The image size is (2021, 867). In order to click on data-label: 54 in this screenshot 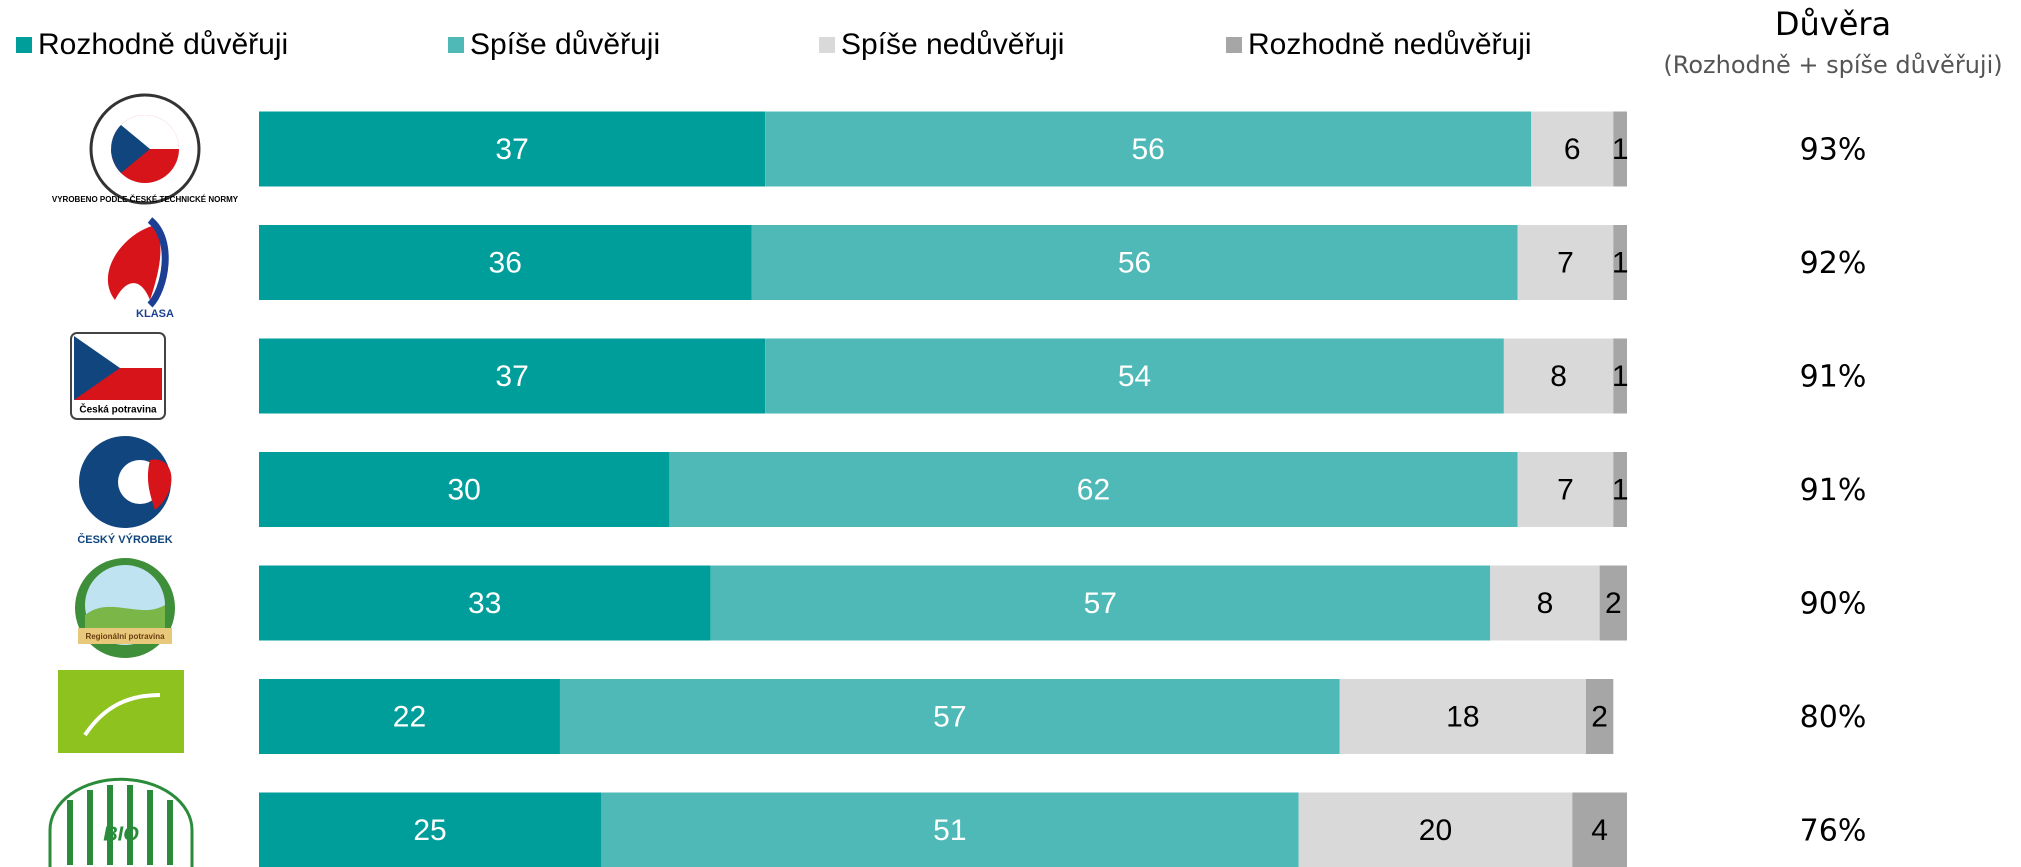, I will do `click(1134, 376)`.